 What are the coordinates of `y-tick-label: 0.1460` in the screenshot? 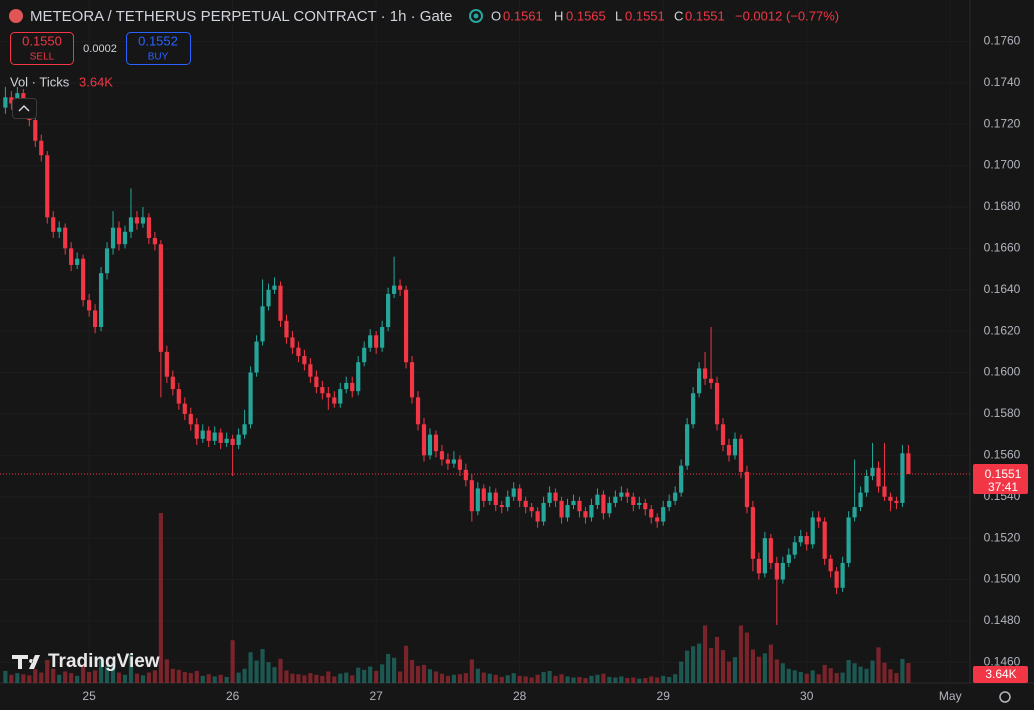 It's located at (1002, 661).